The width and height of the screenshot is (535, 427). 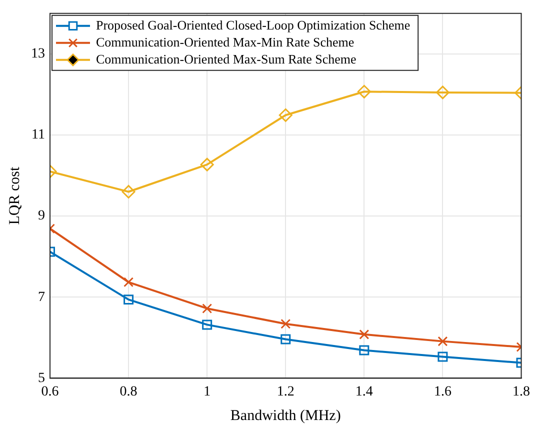 What do you see at coordinates (285, 392) in the screenshot?
I see `x-tick-label: 1.2` at bounding box center [285, 392].